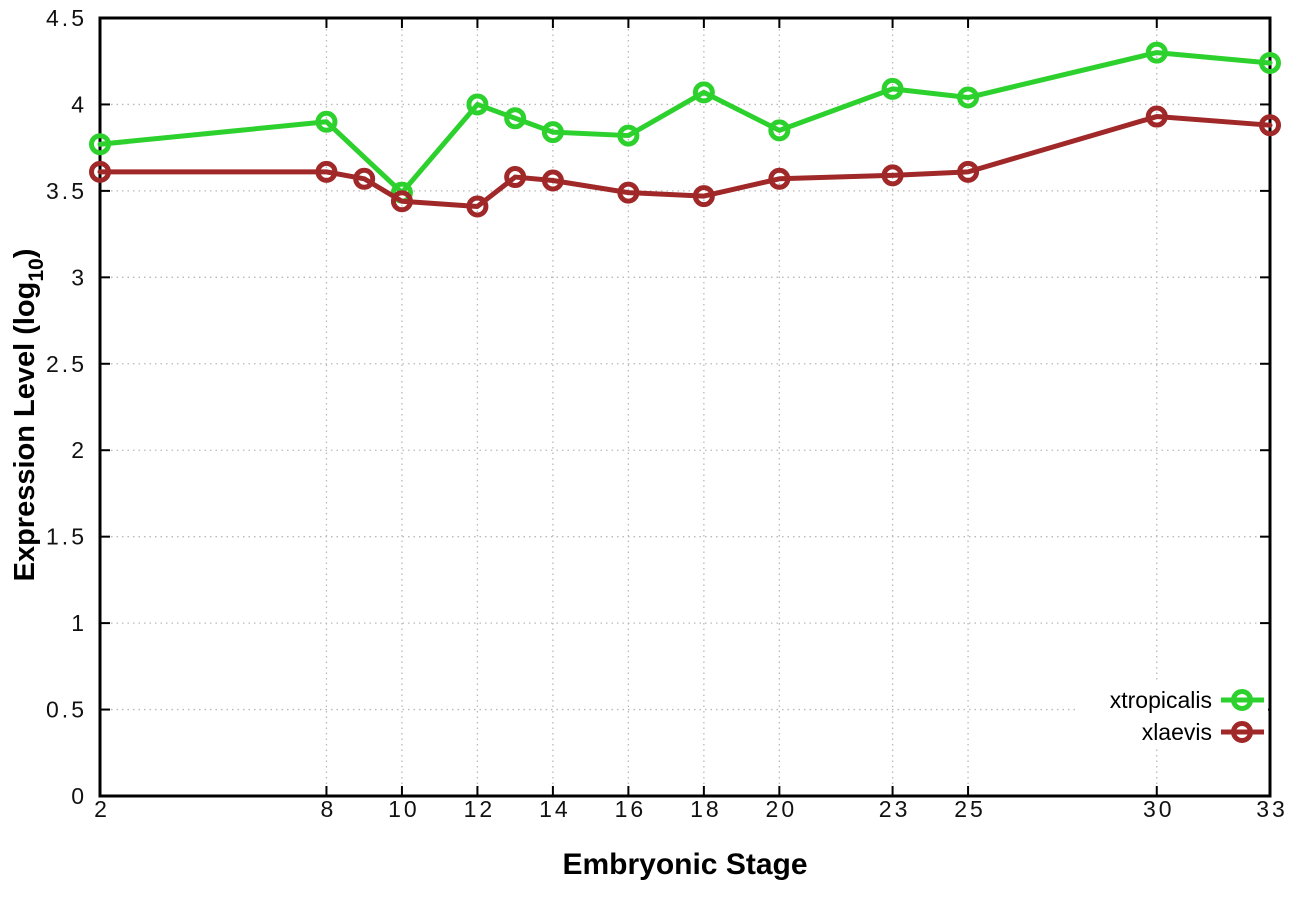 This screenshot has width=1296, height=907. I want to click on x-tick-label: 10, so click(404, 809).